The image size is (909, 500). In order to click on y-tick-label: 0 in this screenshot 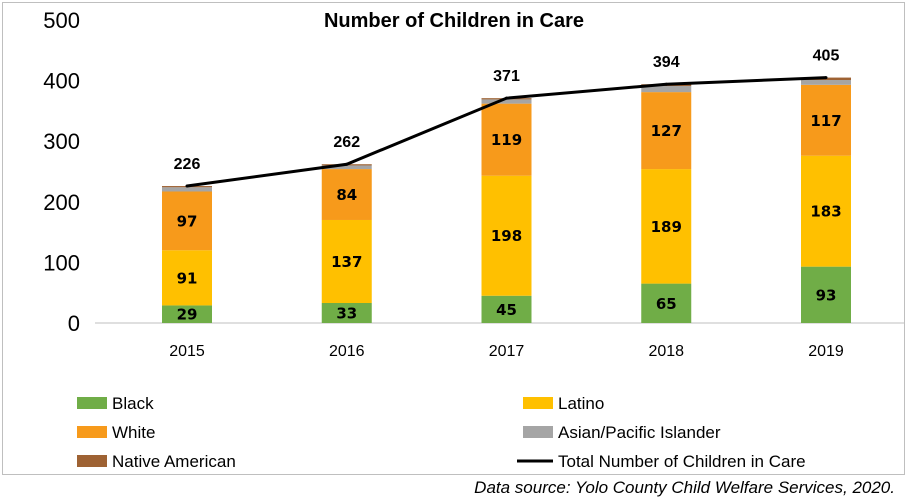, I will do `click(74, 323)`.